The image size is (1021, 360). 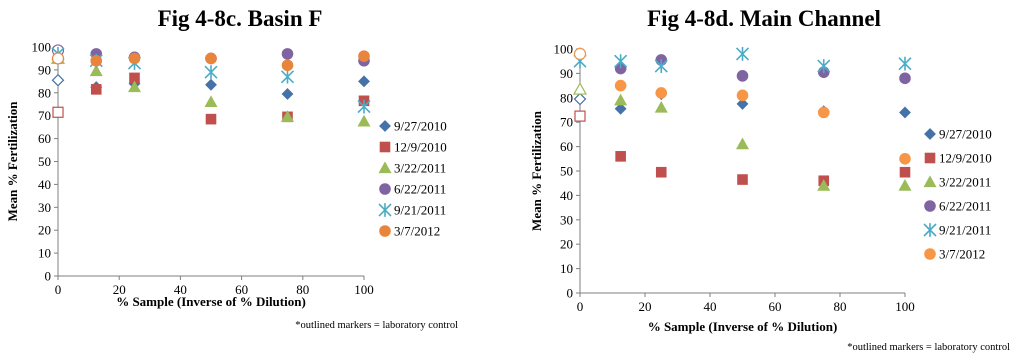 I want to click on legend-label: 12/9/2010, so click(x=965, y=158).